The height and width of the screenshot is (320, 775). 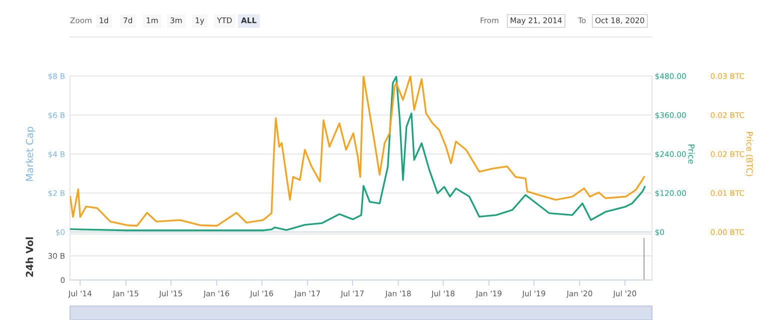 I want to click on y-axis-title: 24h Vol, so click(x=30, y=257).